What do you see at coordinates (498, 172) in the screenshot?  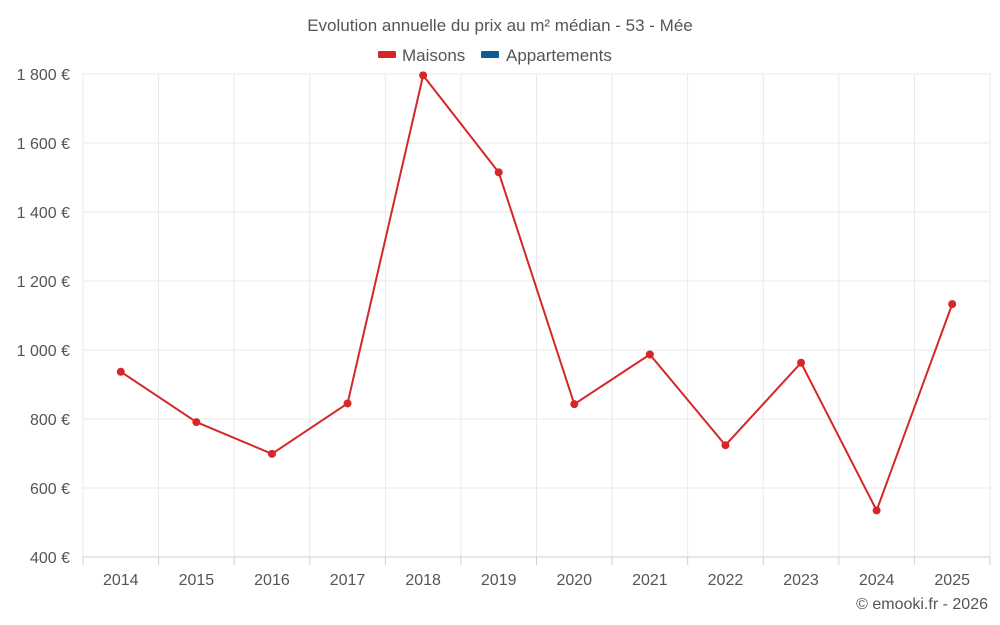 I see `data-point-maisons-2019` at bounding box center [498, 172].